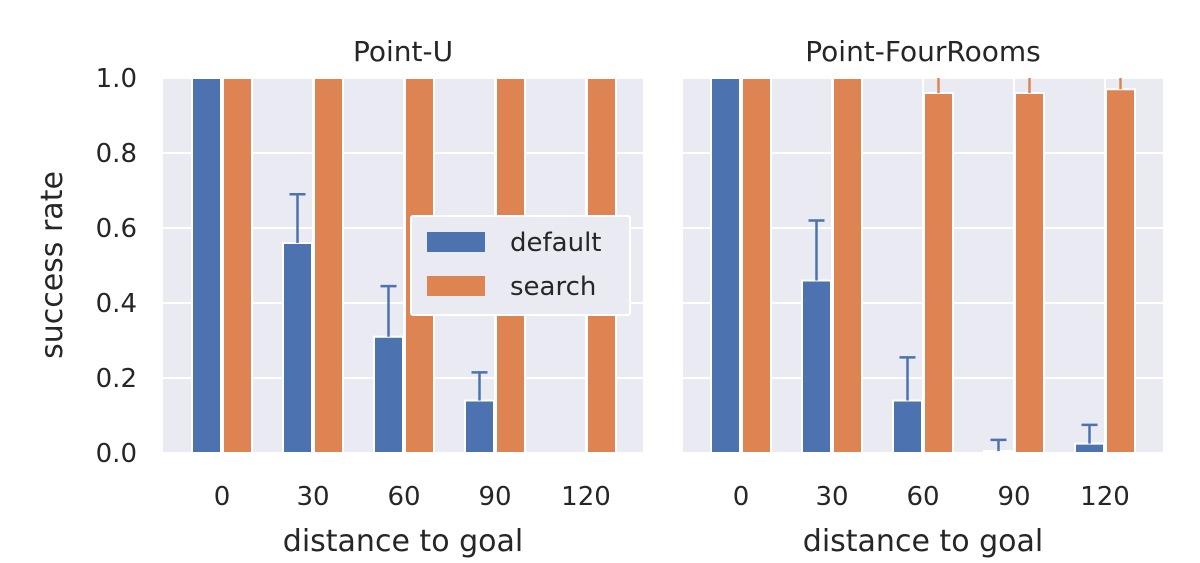 The image size is (1200, 563). I want to click on y-tick-label: 1.0, so click(116, 79).